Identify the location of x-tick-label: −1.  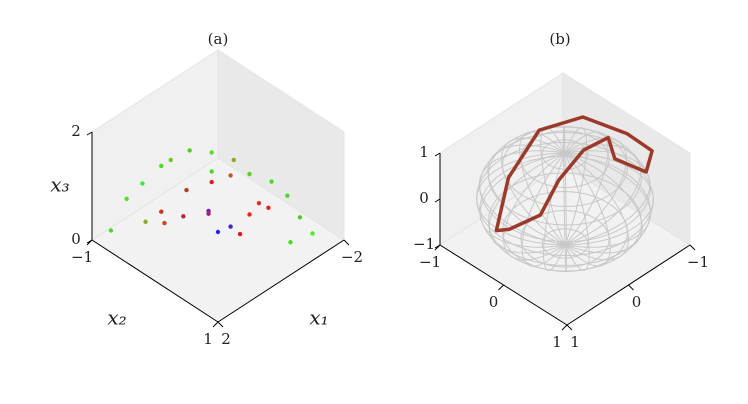
(698, 262).